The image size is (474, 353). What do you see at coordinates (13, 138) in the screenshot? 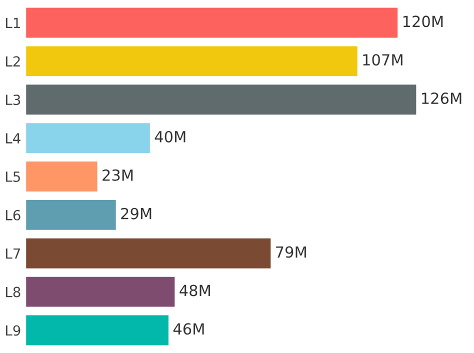
I see `y-tick-label: L4` at bounding box center [13, 138].